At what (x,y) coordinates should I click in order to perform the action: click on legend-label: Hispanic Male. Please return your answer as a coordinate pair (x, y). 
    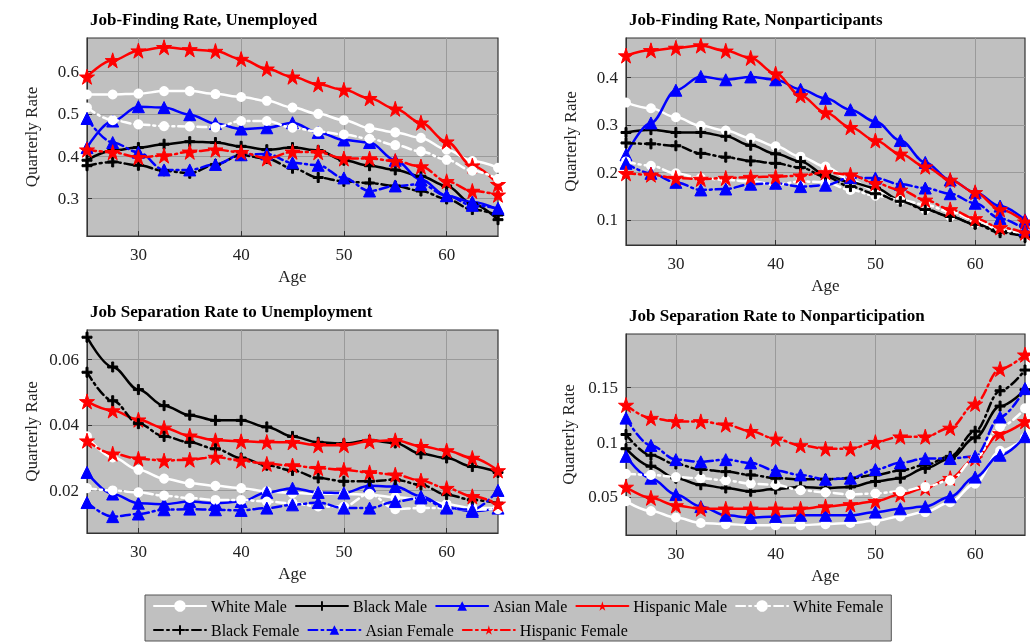
    Looking at the image, I should click on (680, 606).